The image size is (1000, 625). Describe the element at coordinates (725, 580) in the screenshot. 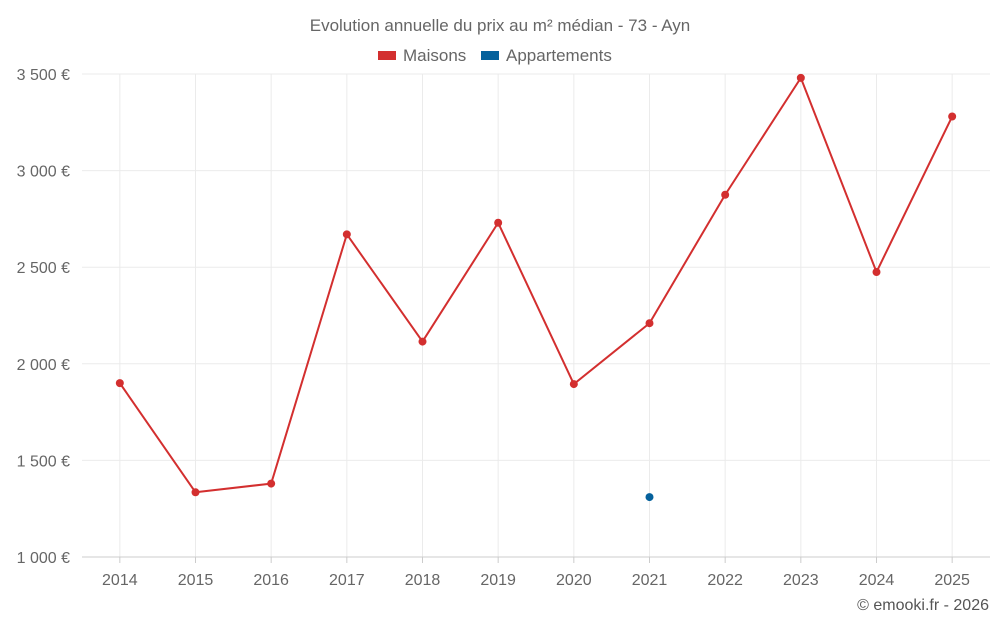

I see `x-tick-label: 2022` at that location.